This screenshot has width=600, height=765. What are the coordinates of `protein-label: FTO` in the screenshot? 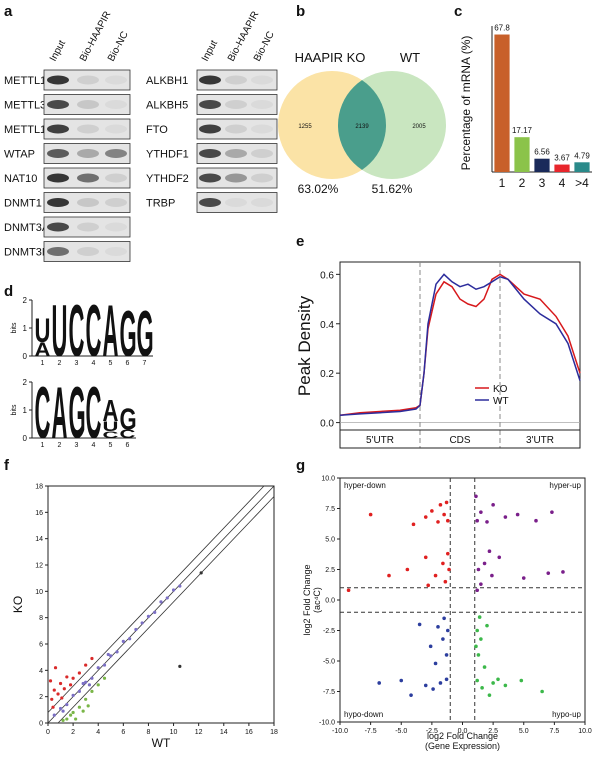 It's located at (157, 130).